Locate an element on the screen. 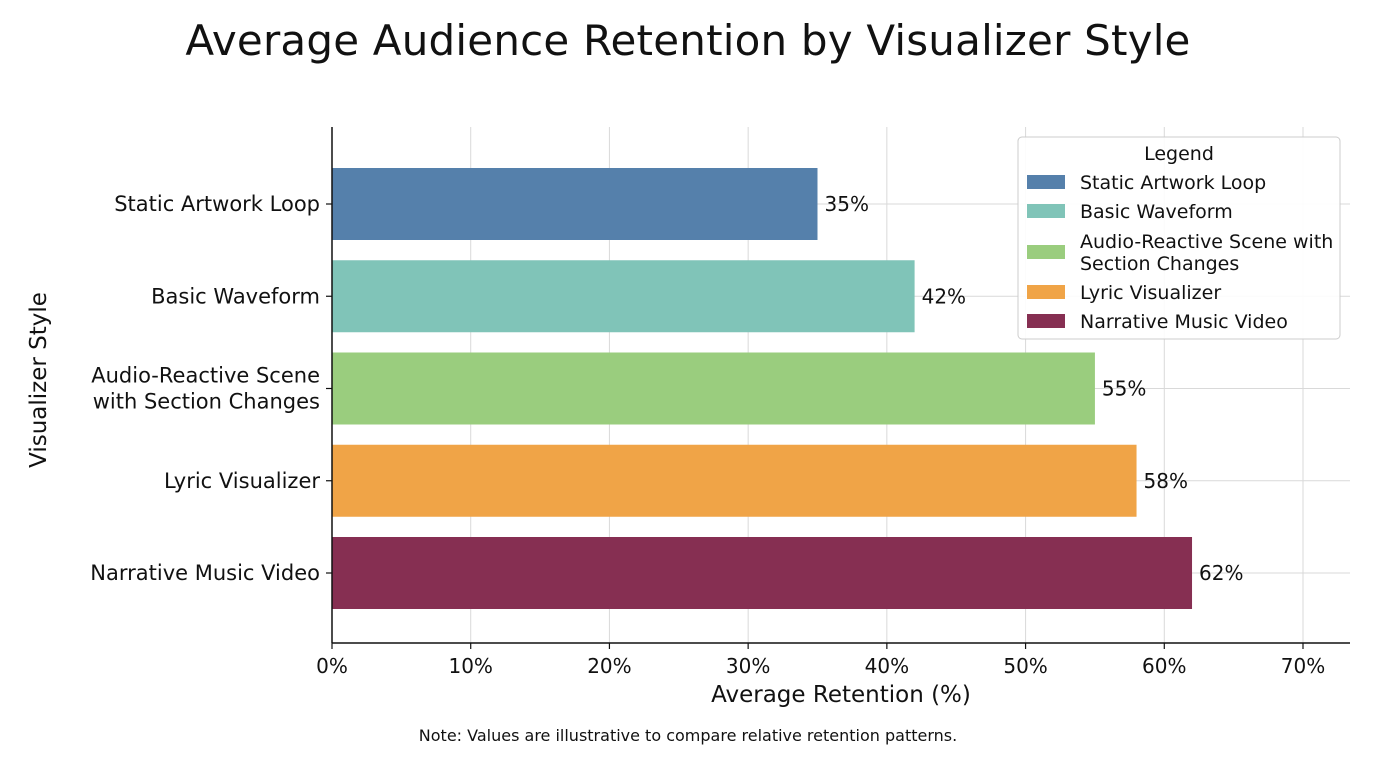 This screenshot has width=1376, height=768. x-axis-title: Average Retention (%) is located at coordinates (841, 695).